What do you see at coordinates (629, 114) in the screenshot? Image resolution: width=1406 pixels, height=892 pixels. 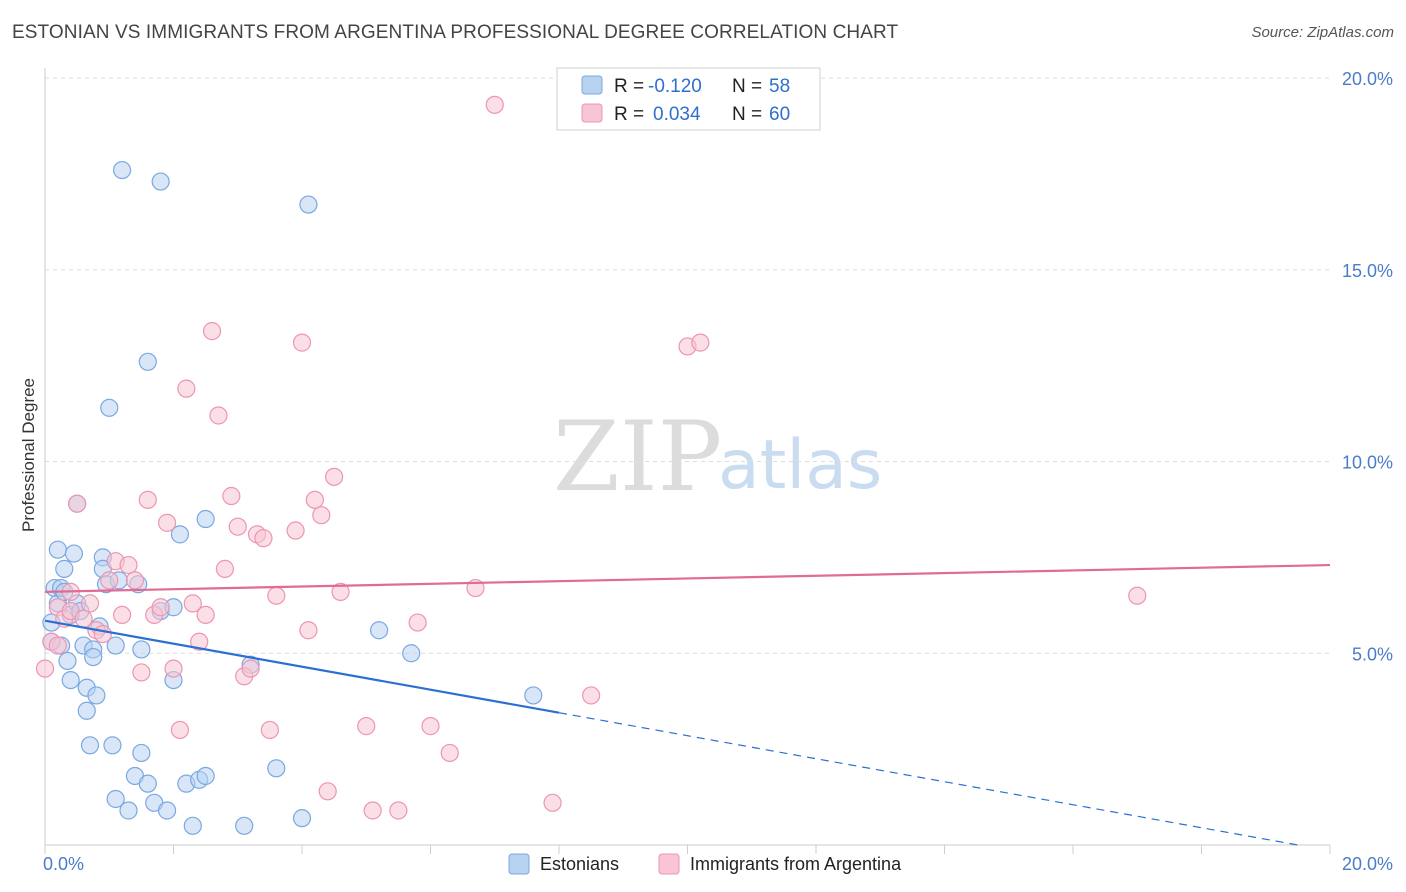 I see `legend-r-label-2: R =` at bounding box center [629, 114].